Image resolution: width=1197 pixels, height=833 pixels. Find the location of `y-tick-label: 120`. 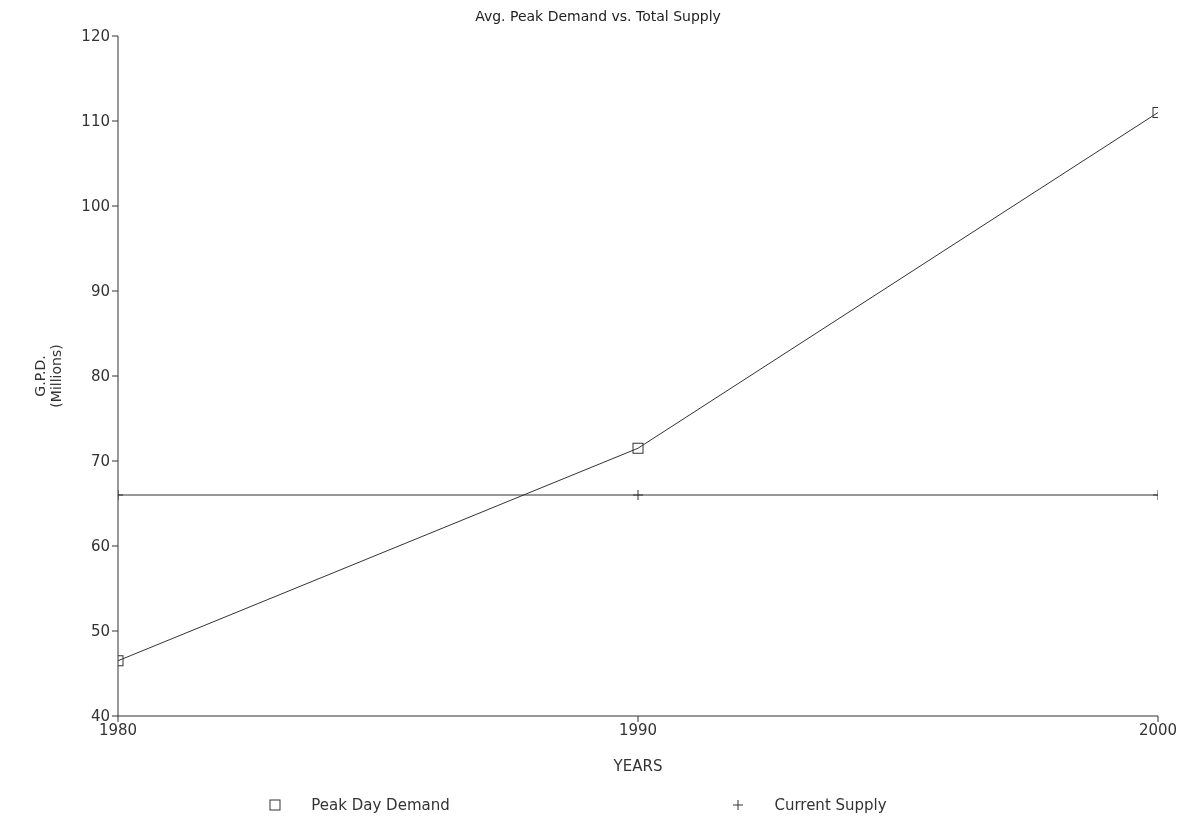

y-tick-label: 120 is located at coordinates (95, 36).